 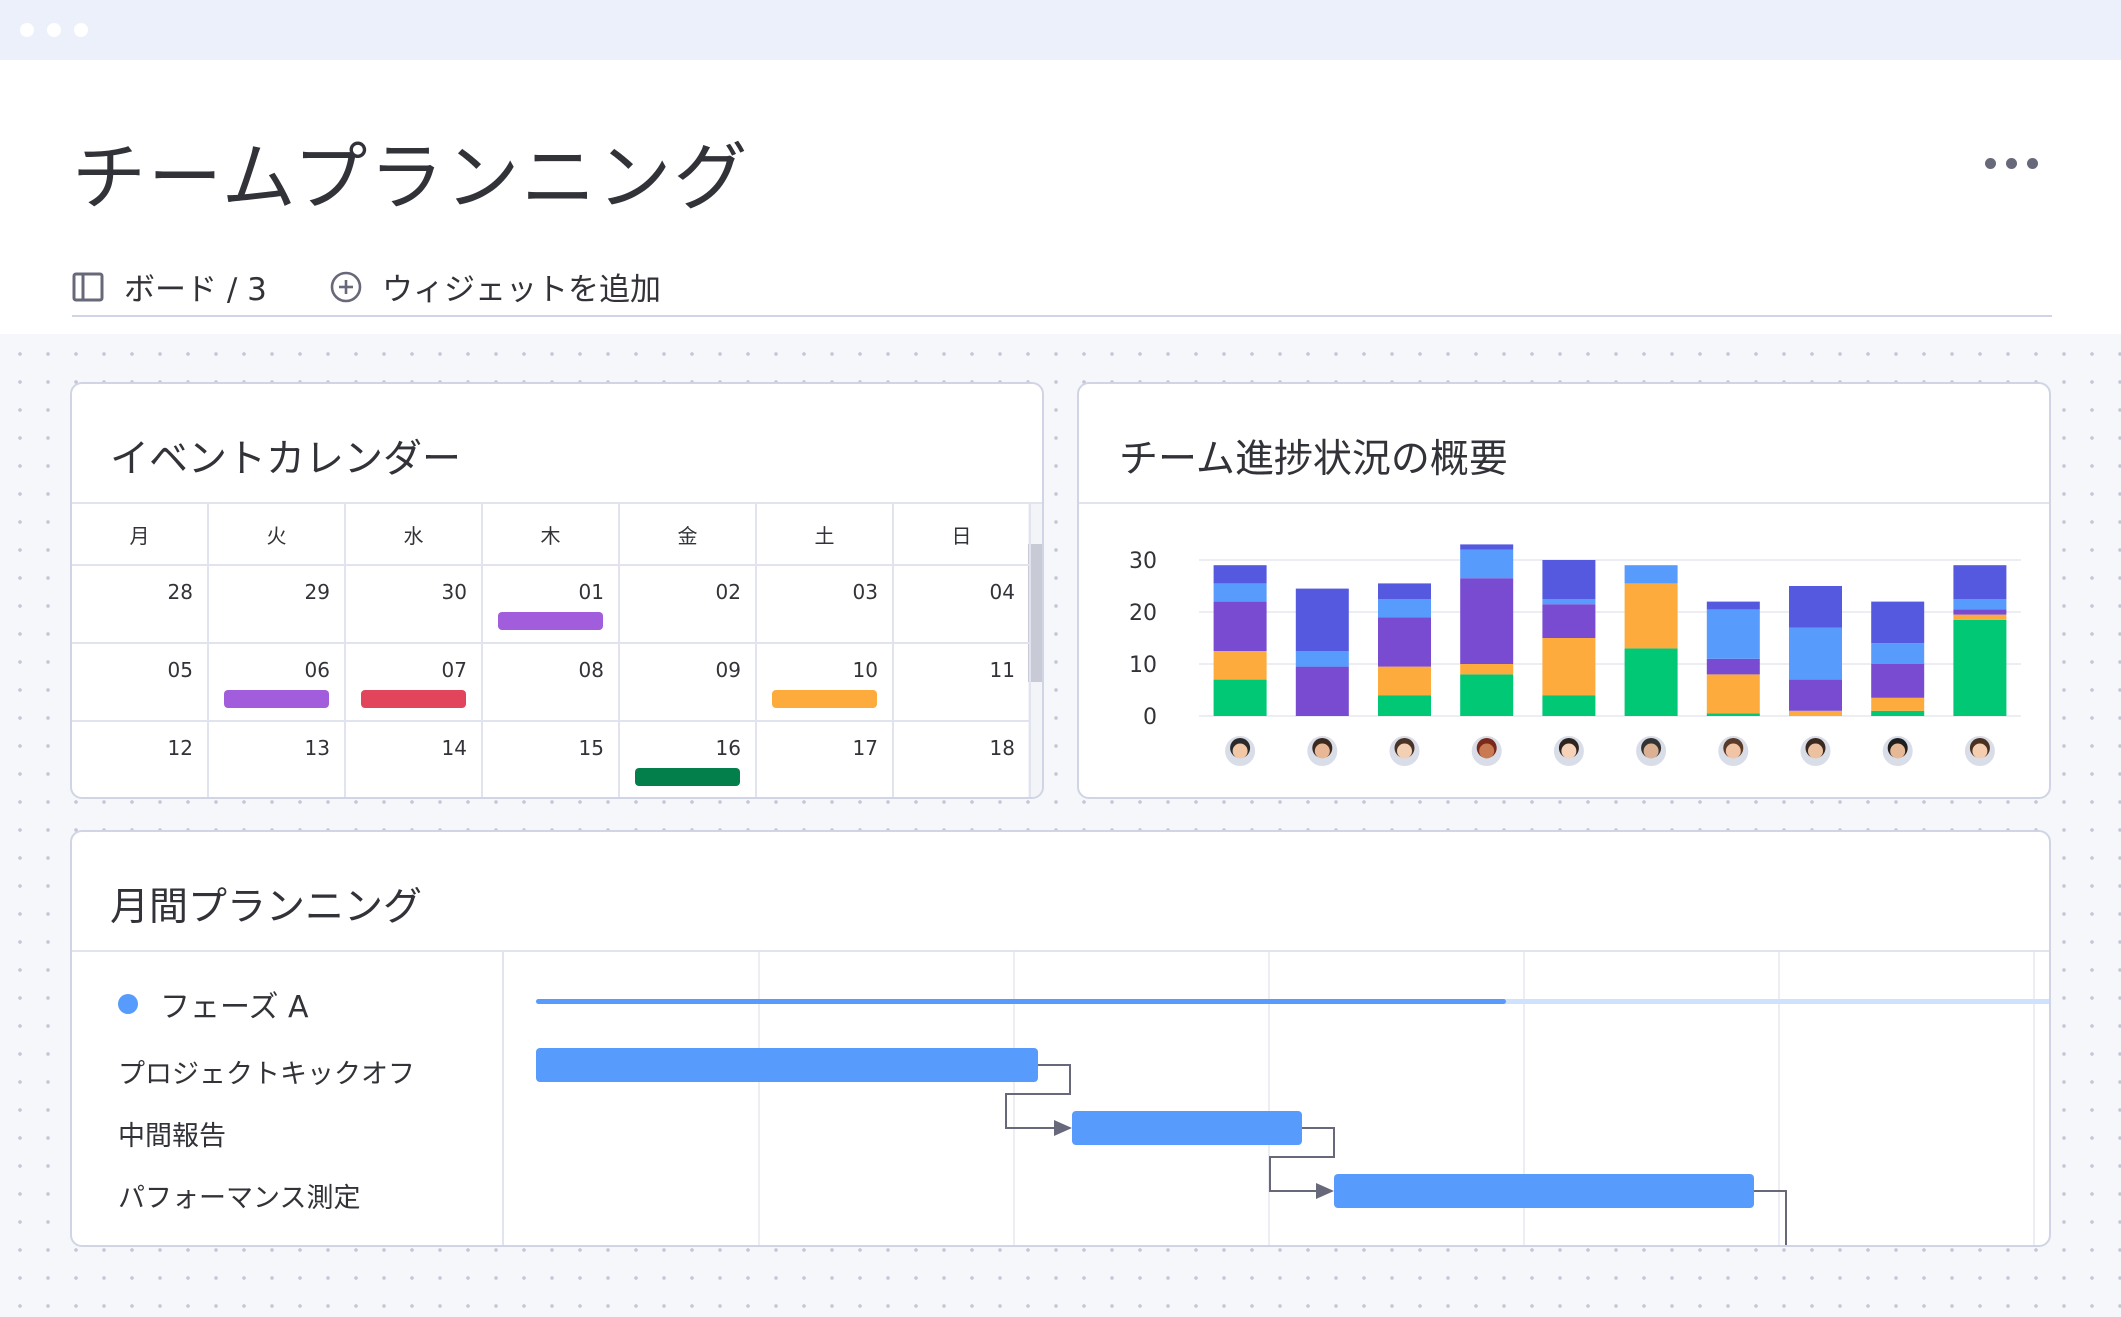 What do you see at coordinates (688, 683) in the screenshot?
I see `calendar-day-cell: 09` at bounding box center [688, 683].